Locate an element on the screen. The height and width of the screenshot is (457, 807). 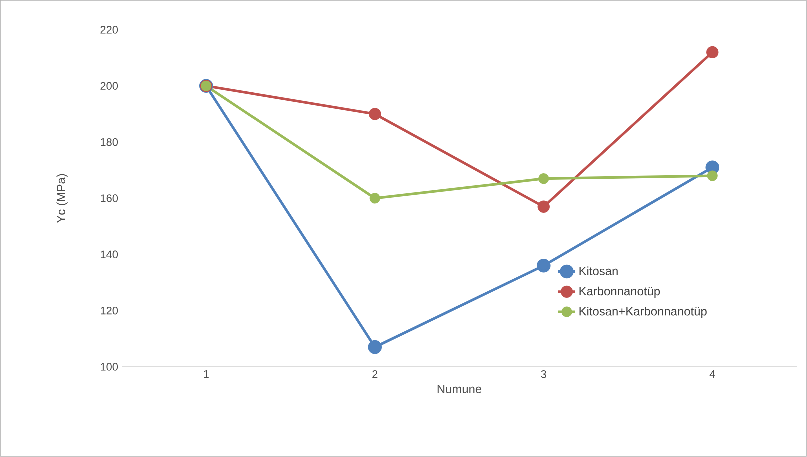
x-tick-label: 4 is located at coordinates (713, 374).